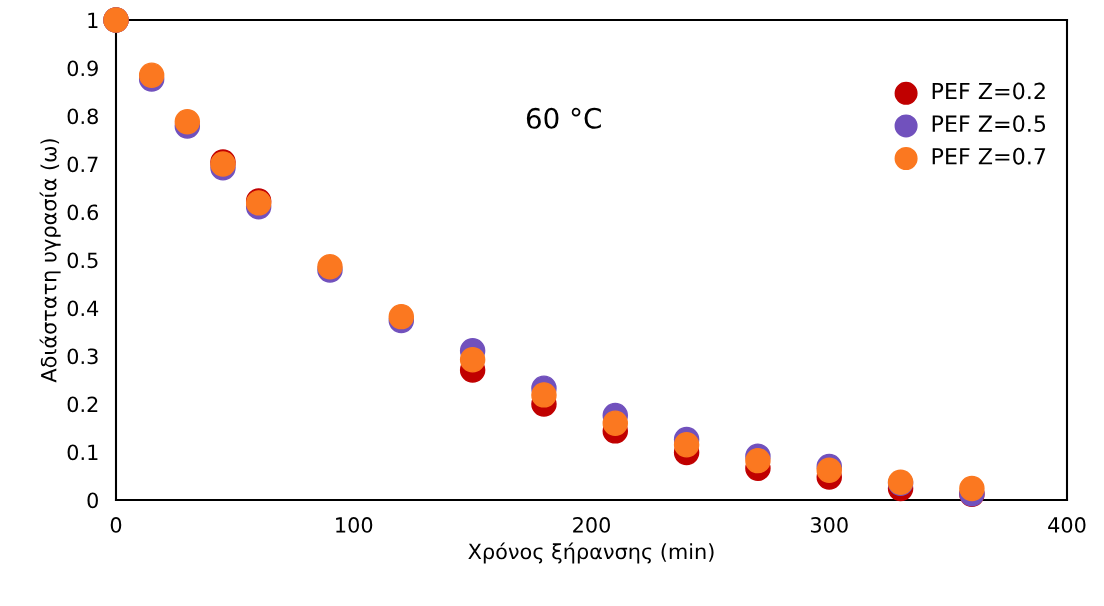  I want to click on x-tick-label: 200, so click(591, 525).